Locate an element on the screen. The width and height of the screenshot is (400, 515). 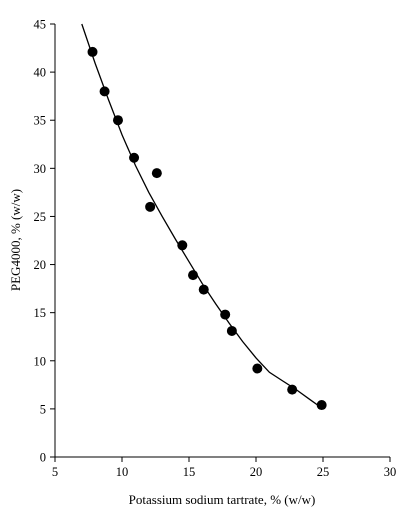
x-tick-label: 5 is located at coordinates (55, 472).